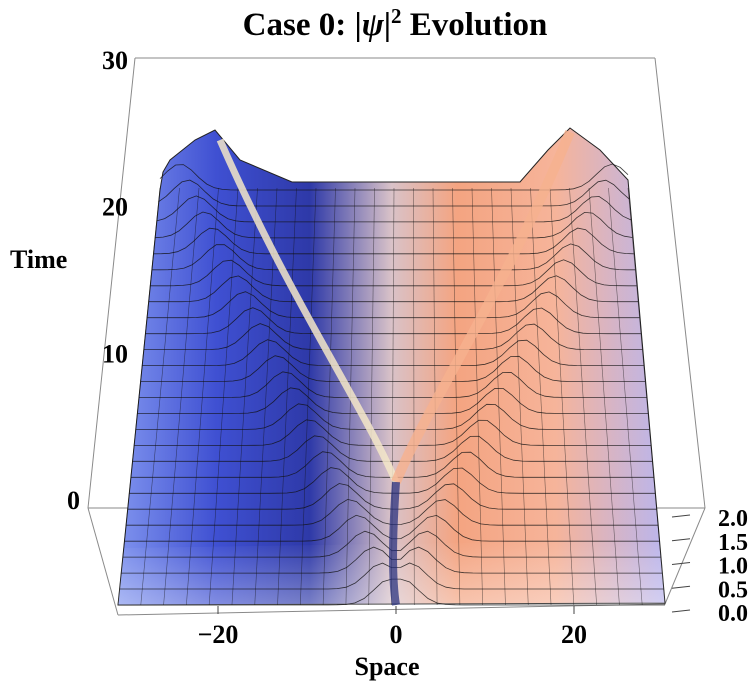 The image size is (756, 685). Describe the element at coordinates (733, 519) in the screenshot. I see `z-tick-label: 2.0` at that location.